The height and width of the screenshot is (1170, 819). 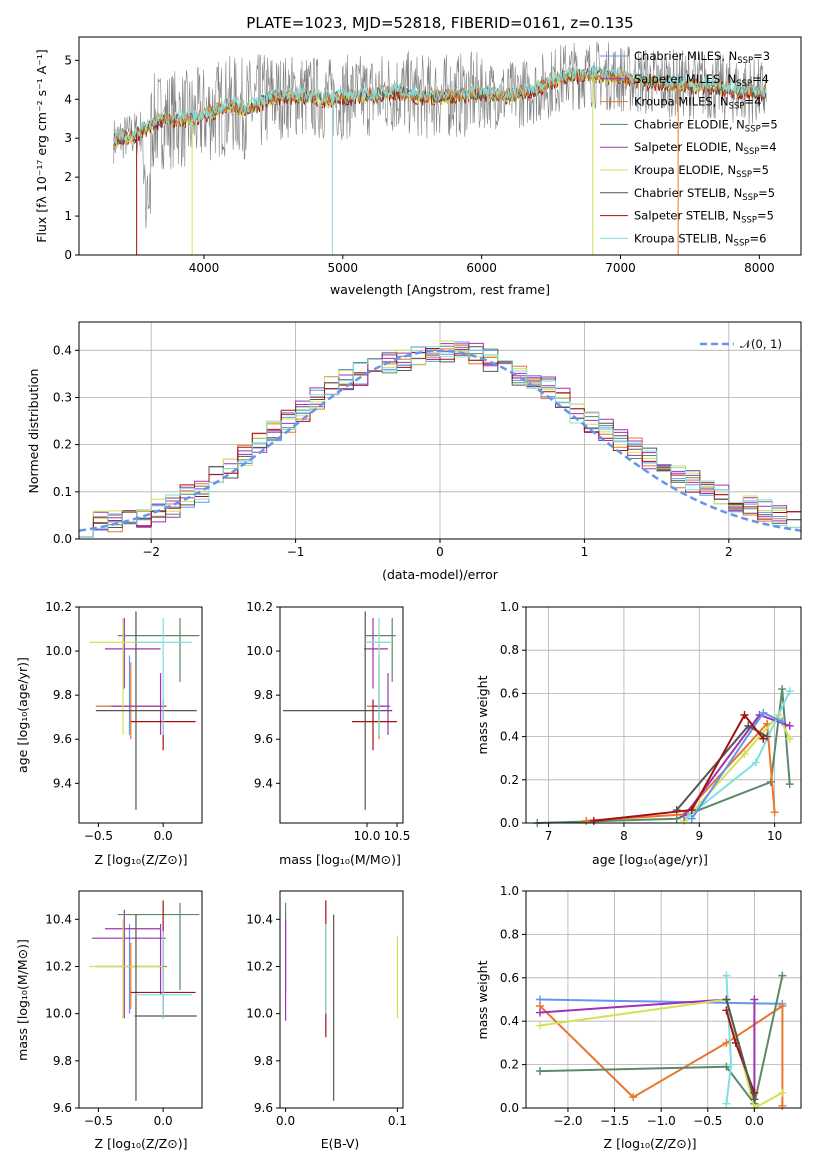 I want to click on age-vs-metallicity-axes: −0.5 0.0 9.4 9.6 9.8 10.0 10.2, so click(x=124, y=721).